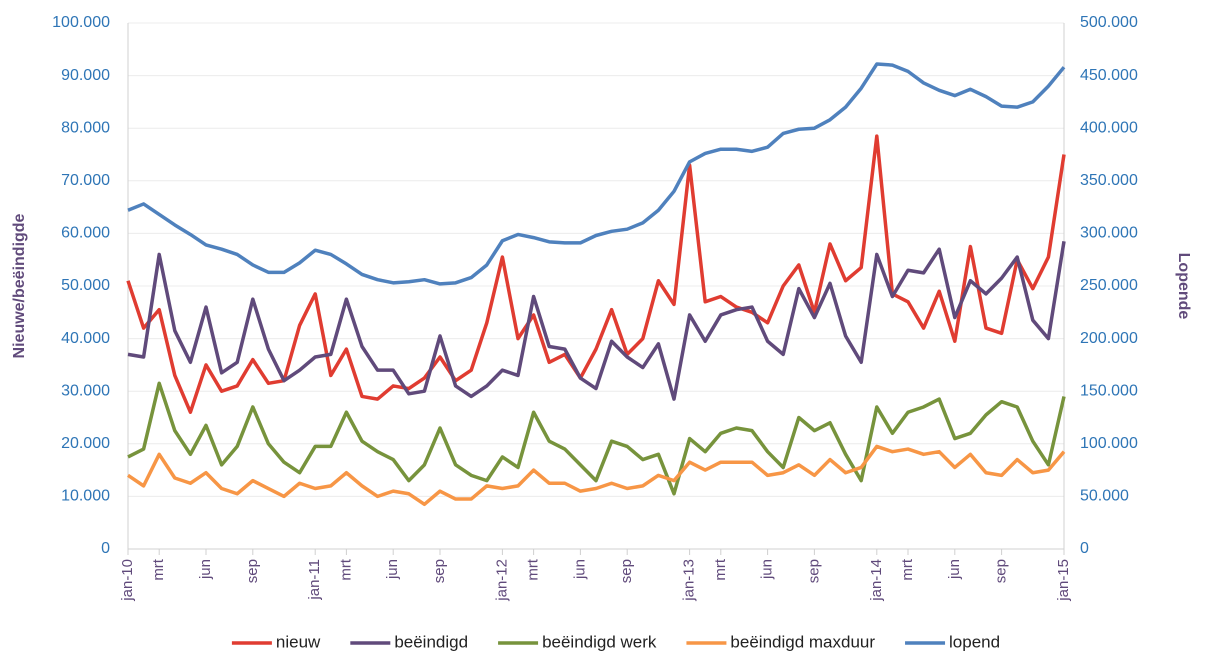 This screenshot has height=658, width=1205. I want to click on y2-tick-label: 200.000, so click(1109, 338).